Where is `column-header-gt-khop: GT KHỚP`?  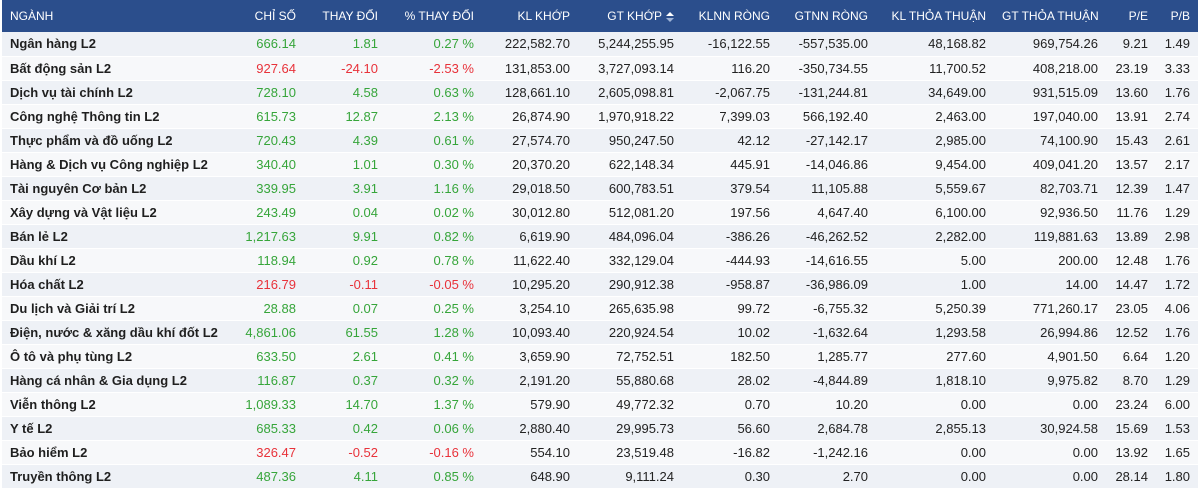 column-header-gt-khop: GT KHỚP is located at coordinates (630, 16).